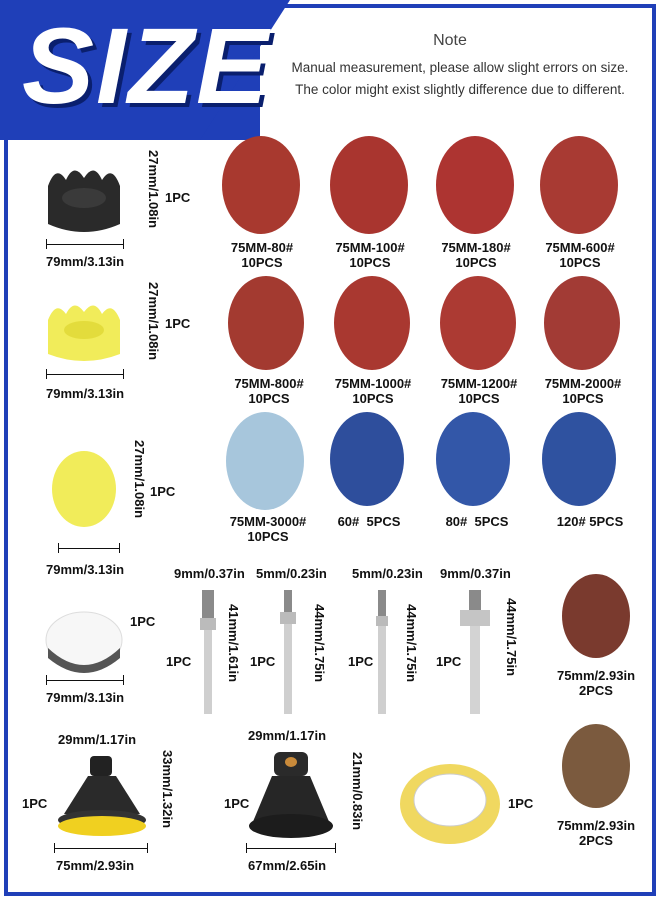 This screenshot has height=900, width=660. Describe the element at coordinates (237, 803) in the screenshot. I see `holder-2-qty: 1PC` at that location.